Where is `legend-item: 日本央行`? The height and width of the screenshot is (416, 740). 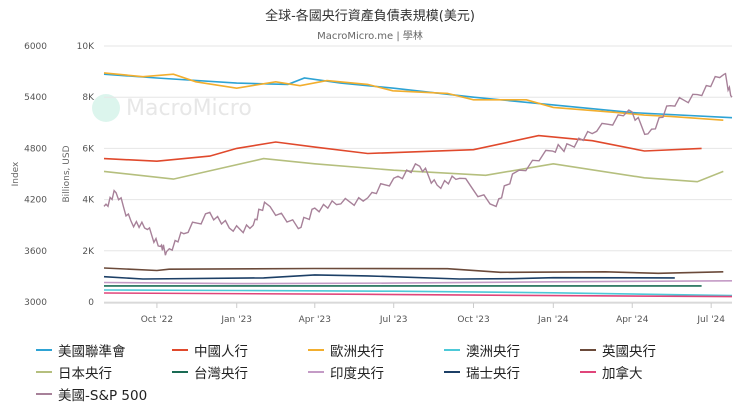 legend-item: 日本央行 is located at coordinates (104, 372).